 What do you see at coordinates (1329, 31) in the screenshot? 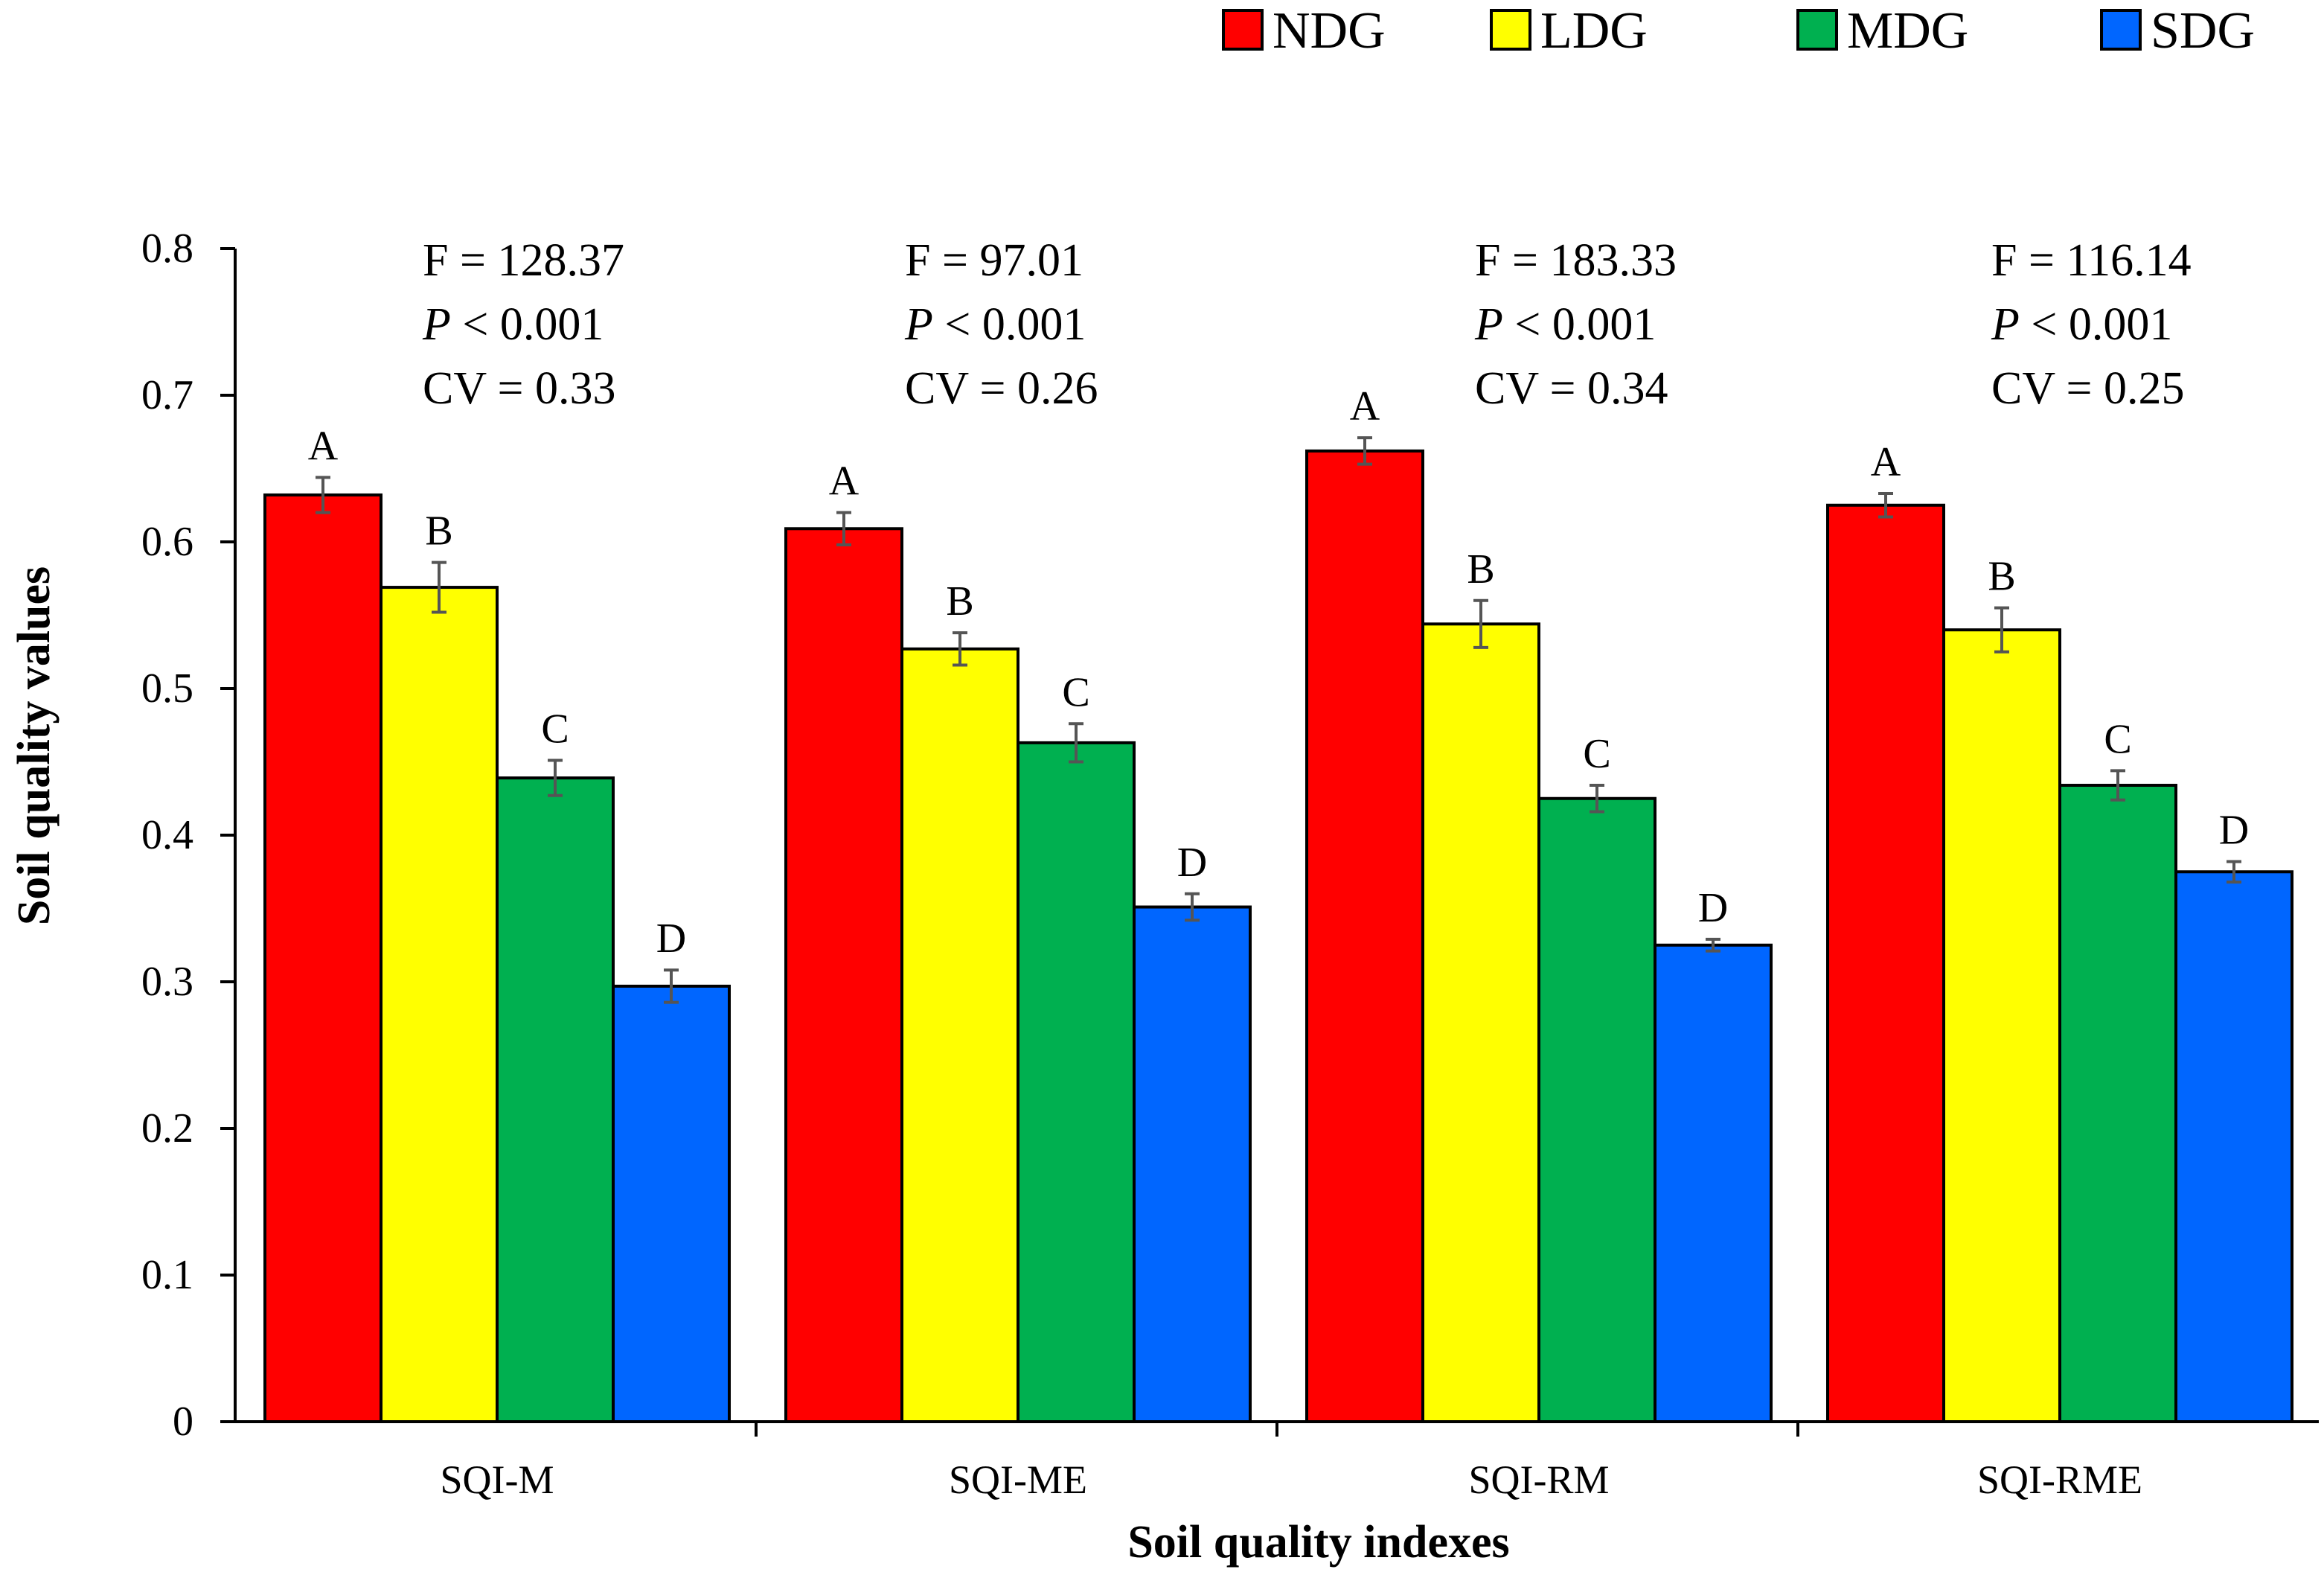
I see `legend-label: NDG` at bounding box center [1329, 31].